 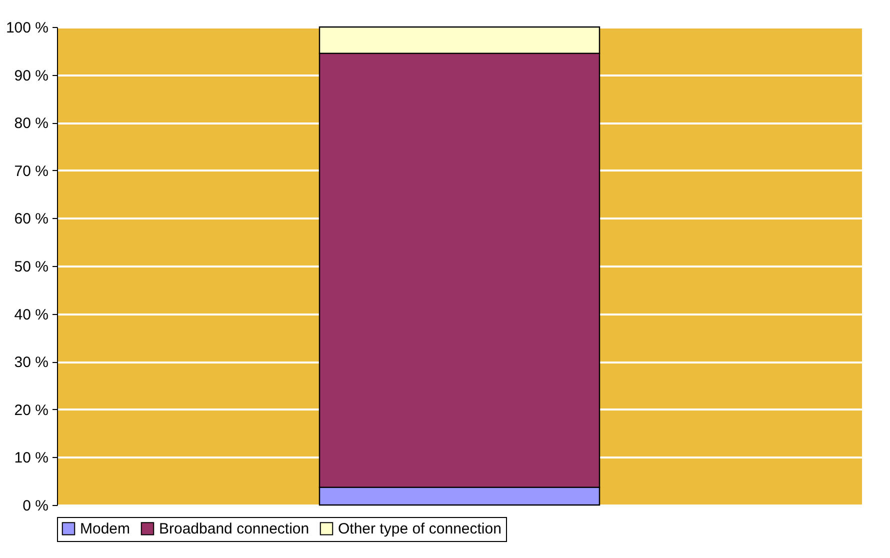 What do you see at coordinates (31, 75) in the screenshot?
I see `y-tick-label: 90 %` at bounding box center [31, 75].